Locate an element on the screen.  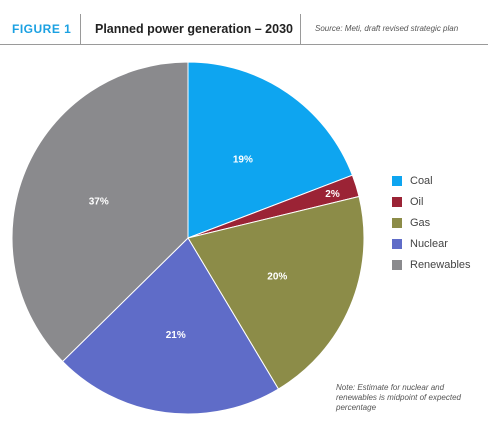
legend-item-renewables: Renewables is located at coordinates (431, 264).